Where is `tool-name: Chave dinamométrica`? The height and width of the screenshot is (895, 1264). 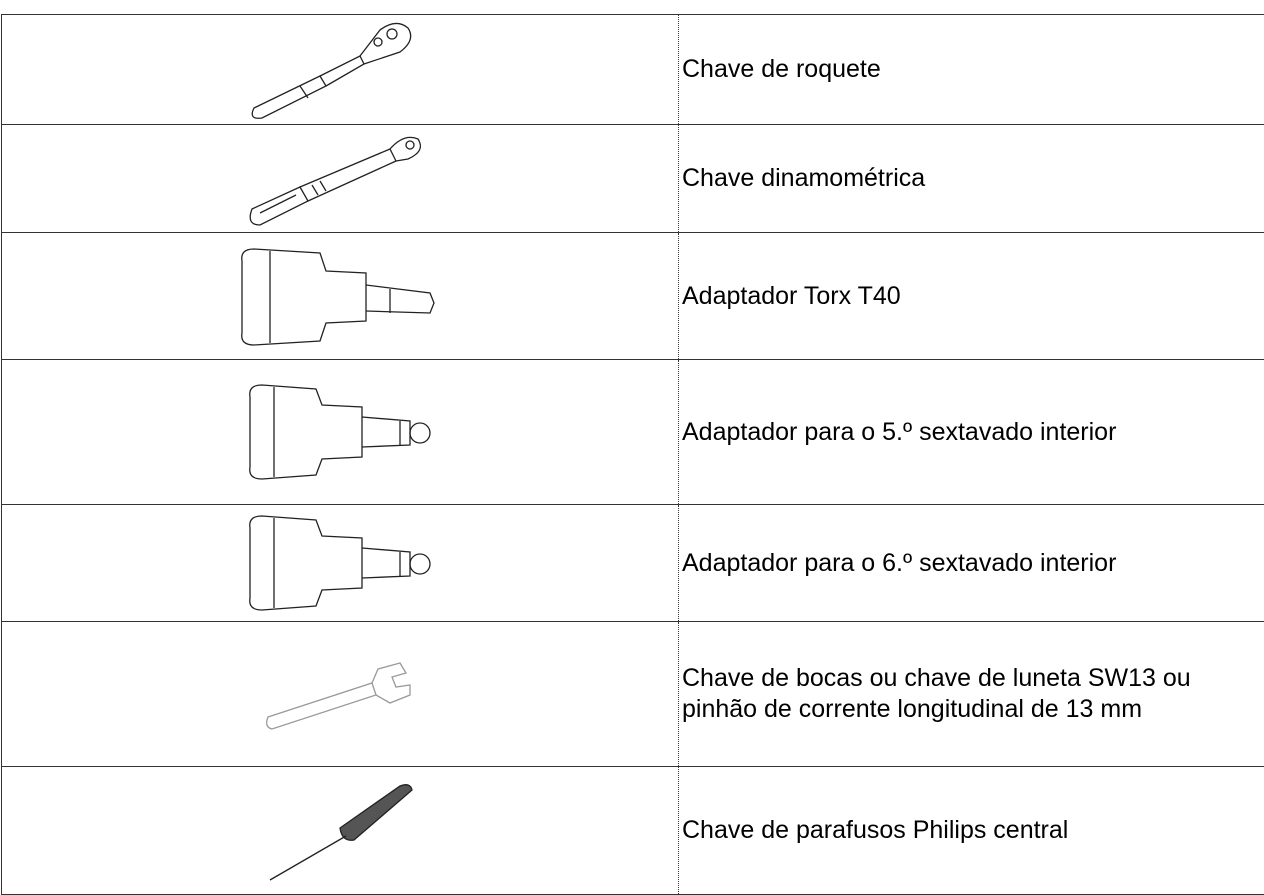 tool-name: Chave dinamométrica is located at coordinates (971, 178).